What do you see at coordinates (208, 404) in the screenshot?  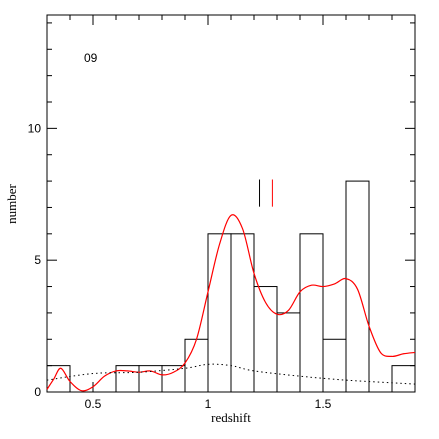 I see `x-tick-label: 1` at bounding box center [208, 404].